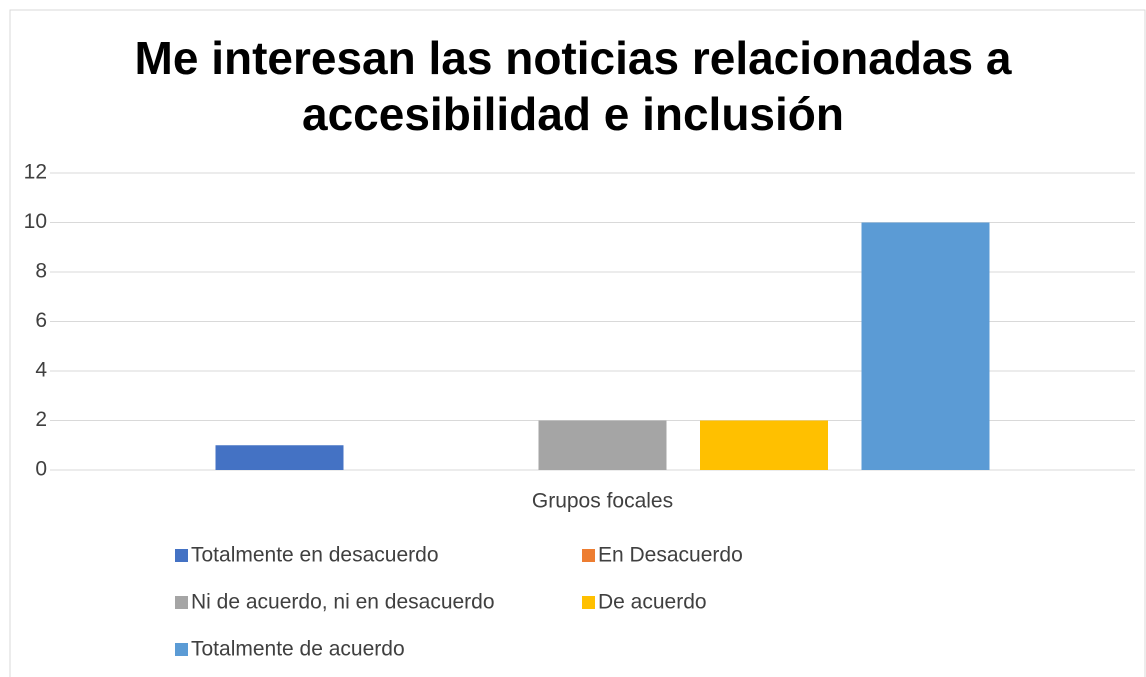 This screenshot has height=677, width=1146. What do you see at coordinates (35, 172) in the screenshot?
I see `y-tick-label: 12` at bounding box center [35, 172].